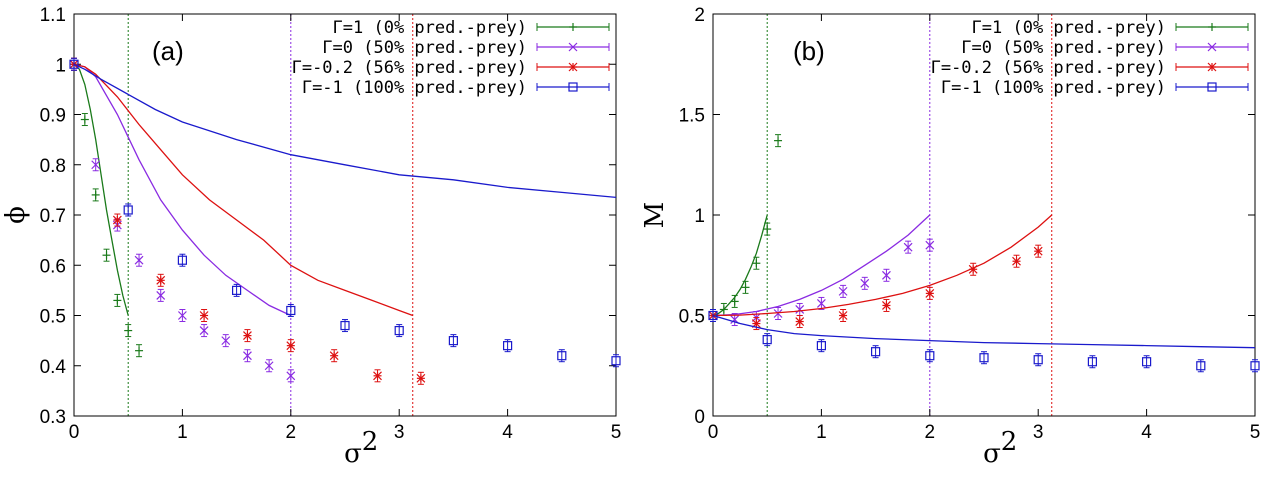 Image resolution: width=1280 pixels, height=480 pixels. Describe the element at coordinates (699, 216) in the screenshot. I see `y-tick-label: 1` at that location.